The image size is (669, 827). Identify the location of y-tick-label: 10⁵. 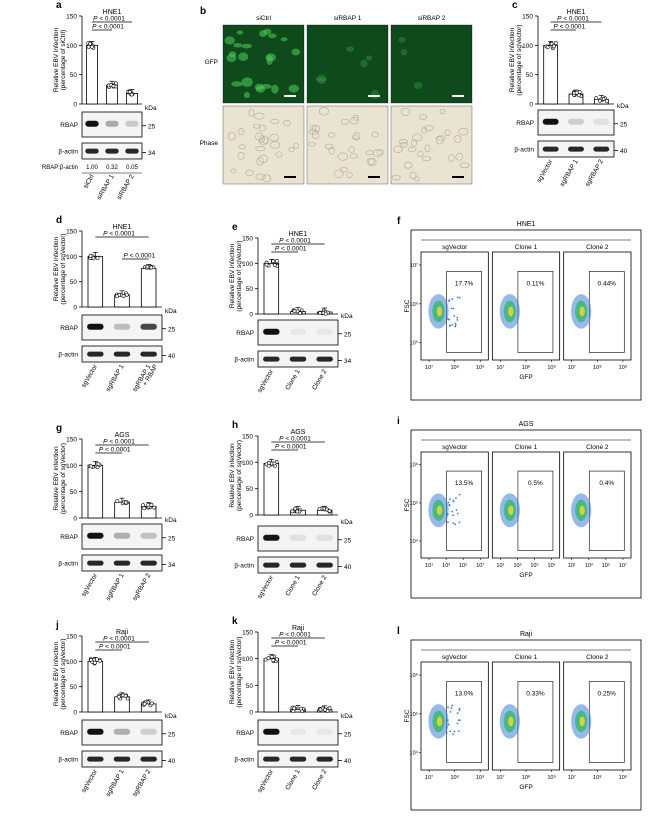
(414, 503).